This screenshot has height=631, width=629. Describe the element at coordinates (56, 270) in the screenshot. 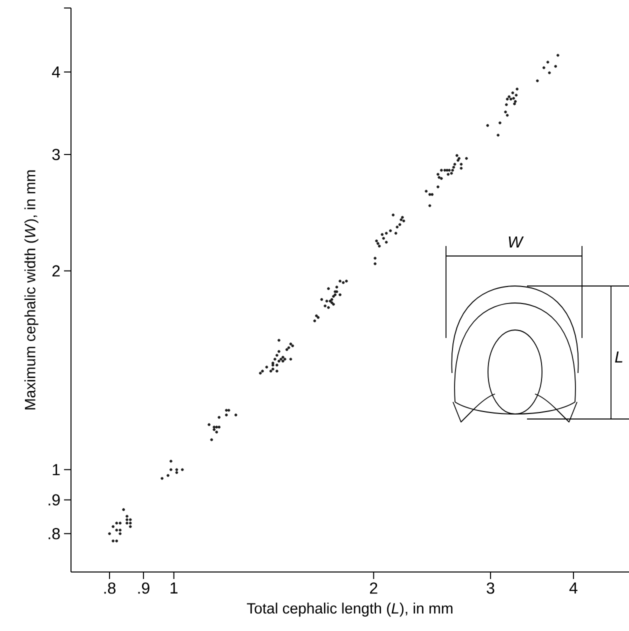

I see `y-tick-label: 2` at that location.